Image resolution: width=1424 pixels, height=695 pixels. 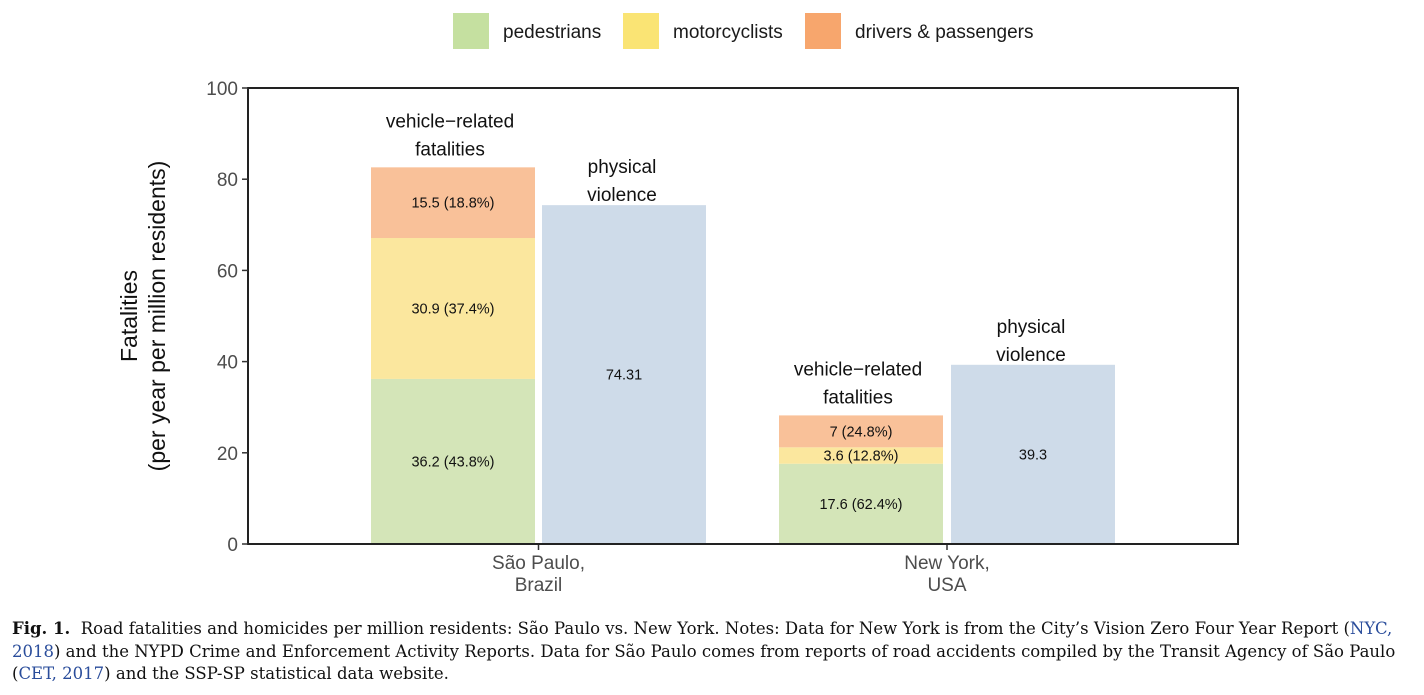 I want to click on violence-title-line2-1: violence, so click(x=1031, y=355).